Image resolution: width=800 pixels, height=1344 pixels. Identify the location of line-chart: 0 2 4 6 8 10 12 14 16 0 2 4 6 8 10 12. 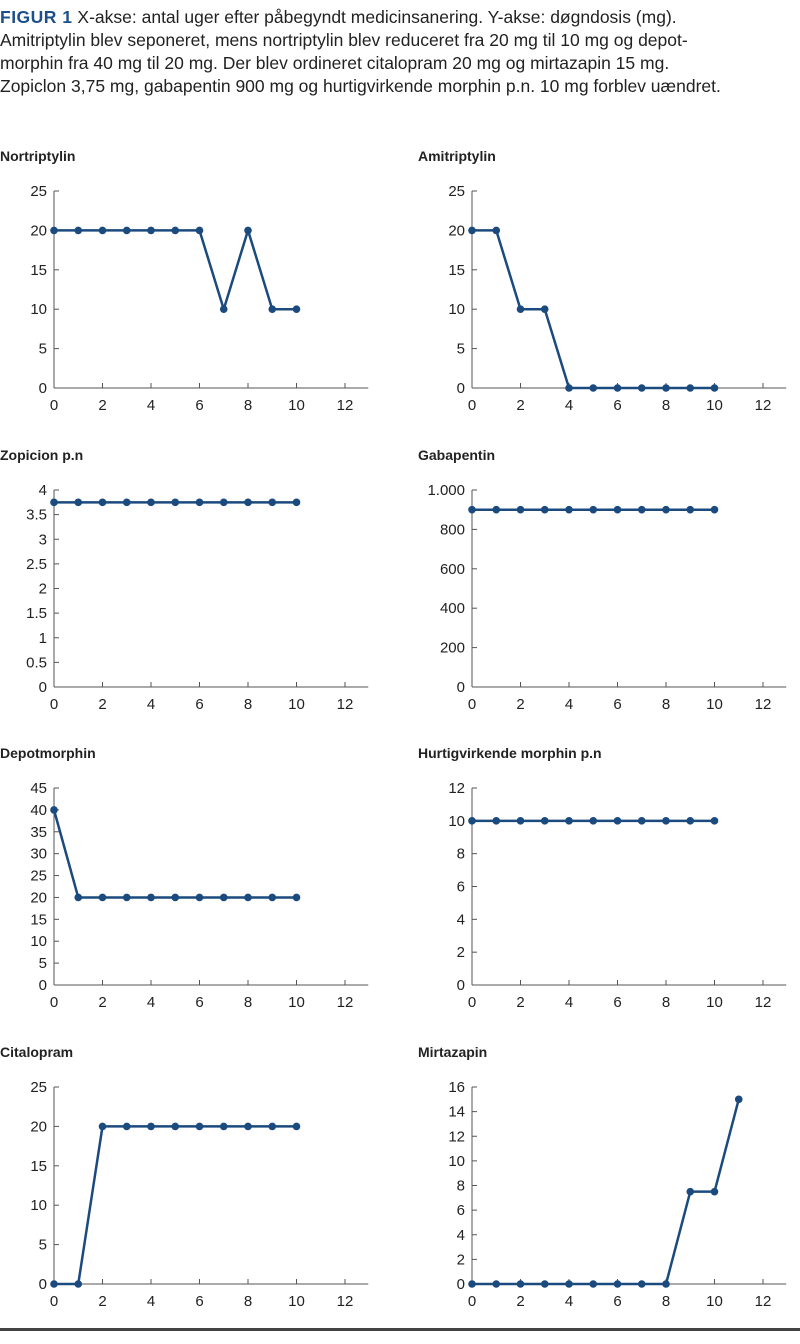
(617, 1194).